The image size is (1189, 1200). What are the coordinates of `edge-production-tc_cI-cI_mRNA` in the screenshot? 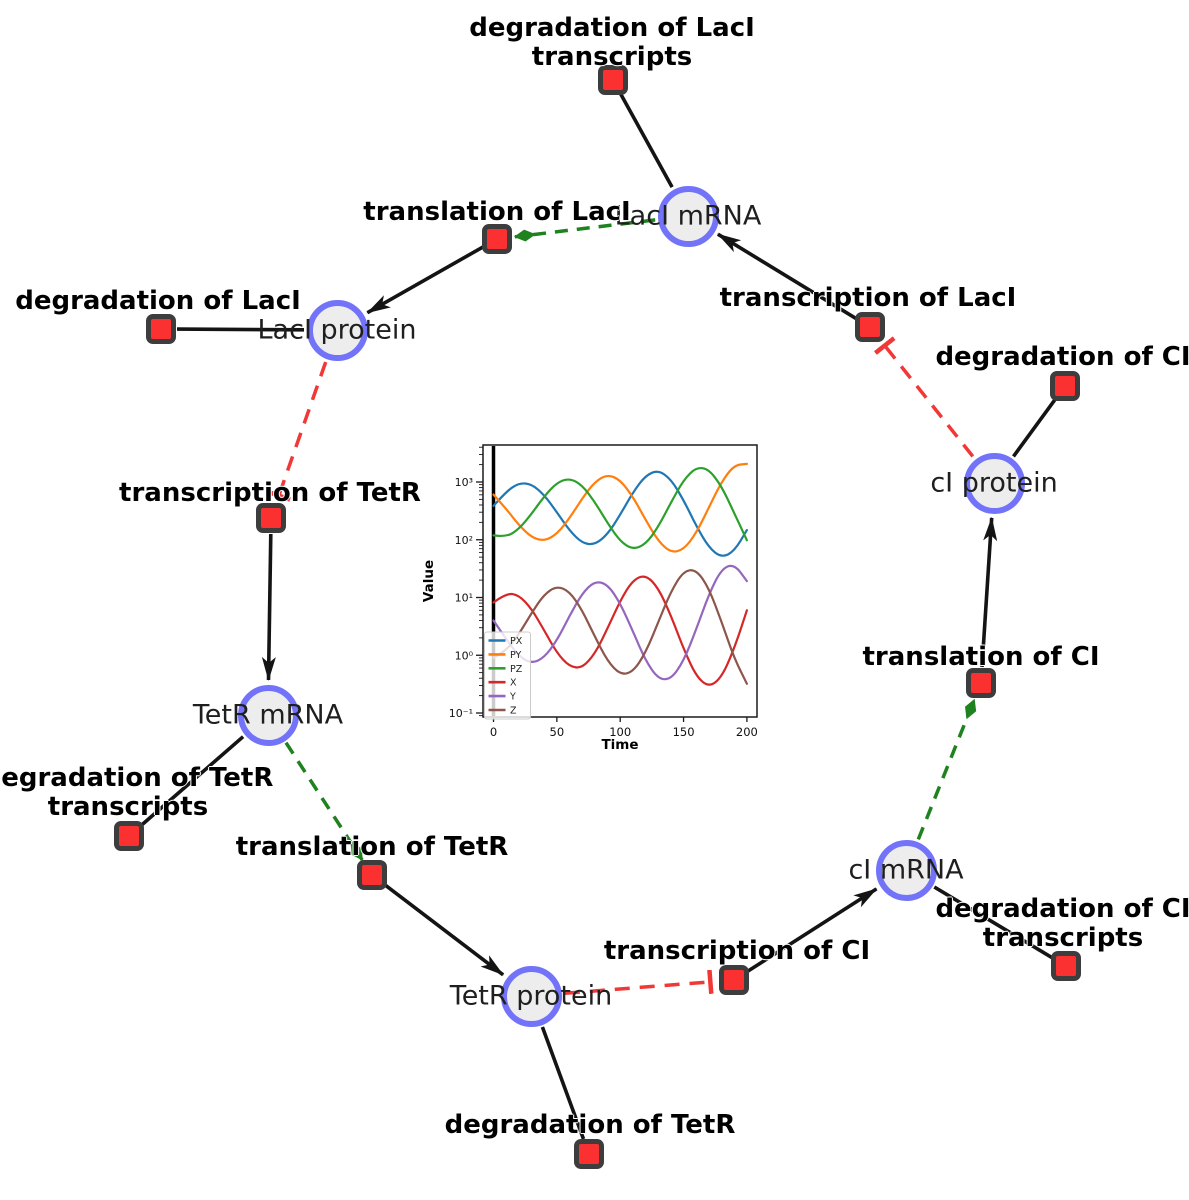 It's located at (812, 930).